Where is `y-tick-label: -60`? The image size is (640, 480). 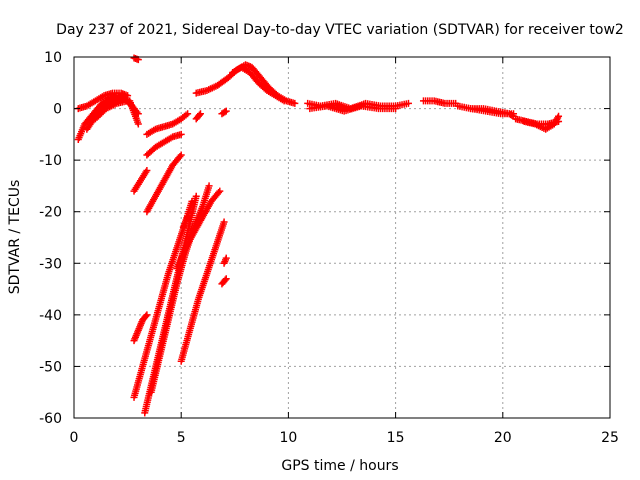
y-tick-label: -60 is located at coordinates (50, 419).